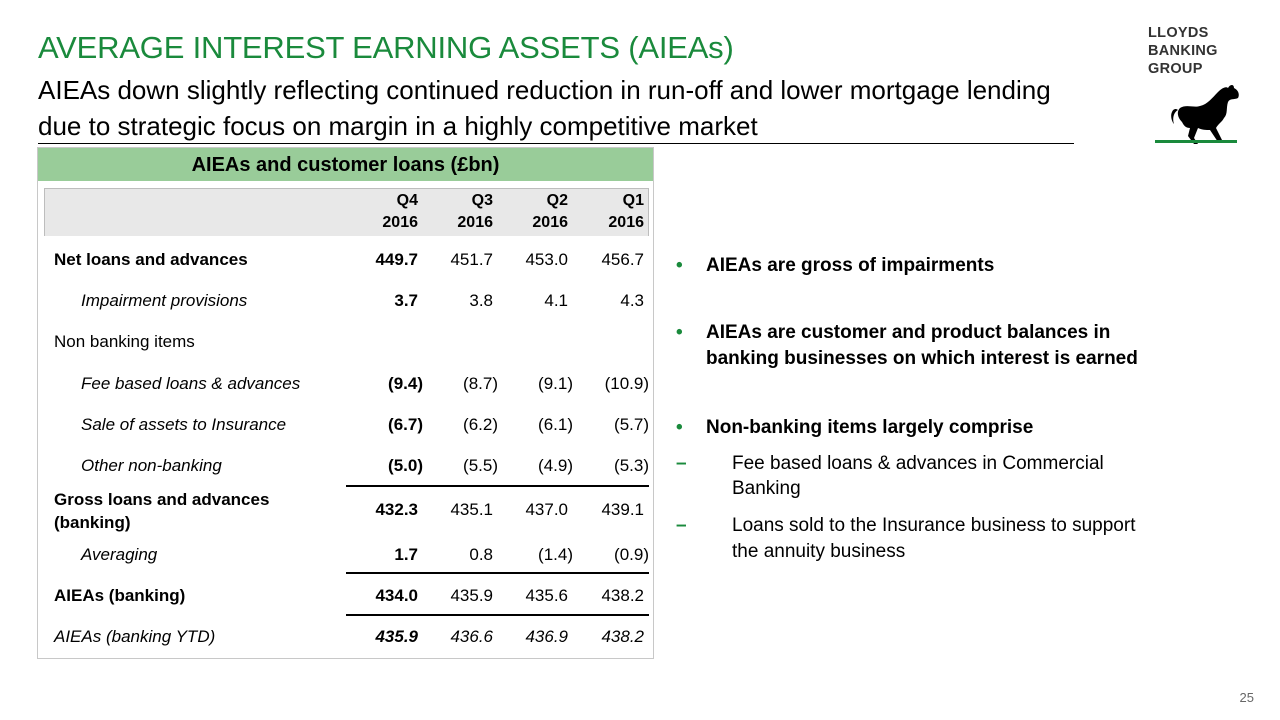 The height and width of the screenshot is (720, 1280). Describe the element at coordinates (538, 212) in the screenshot. I see `col-header-q2: Q2 2016` at that location.